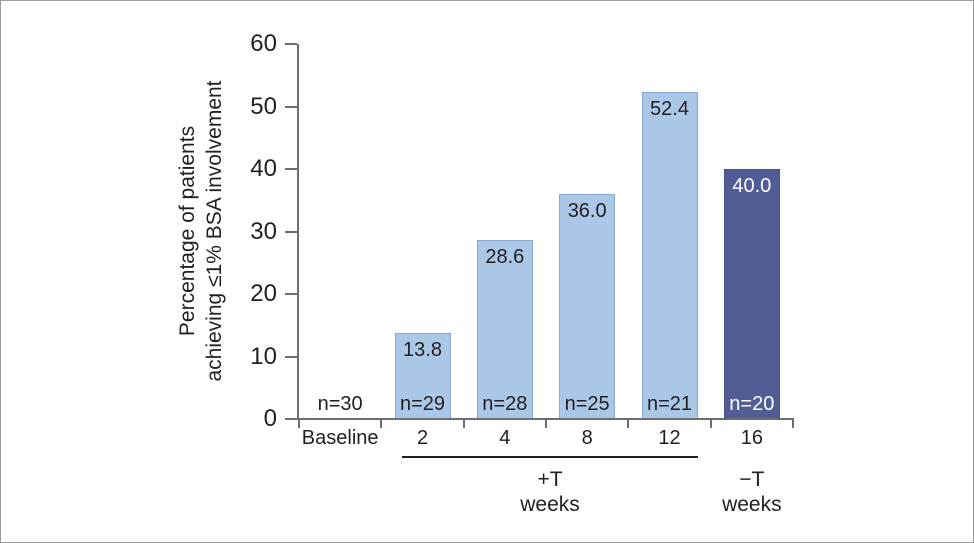 This screenshot has width=974, height=543. What do you see at coordinates (505, 404) in the screenshot?
I see `bar-n-label: n=28` at bounding box center [505, 404].